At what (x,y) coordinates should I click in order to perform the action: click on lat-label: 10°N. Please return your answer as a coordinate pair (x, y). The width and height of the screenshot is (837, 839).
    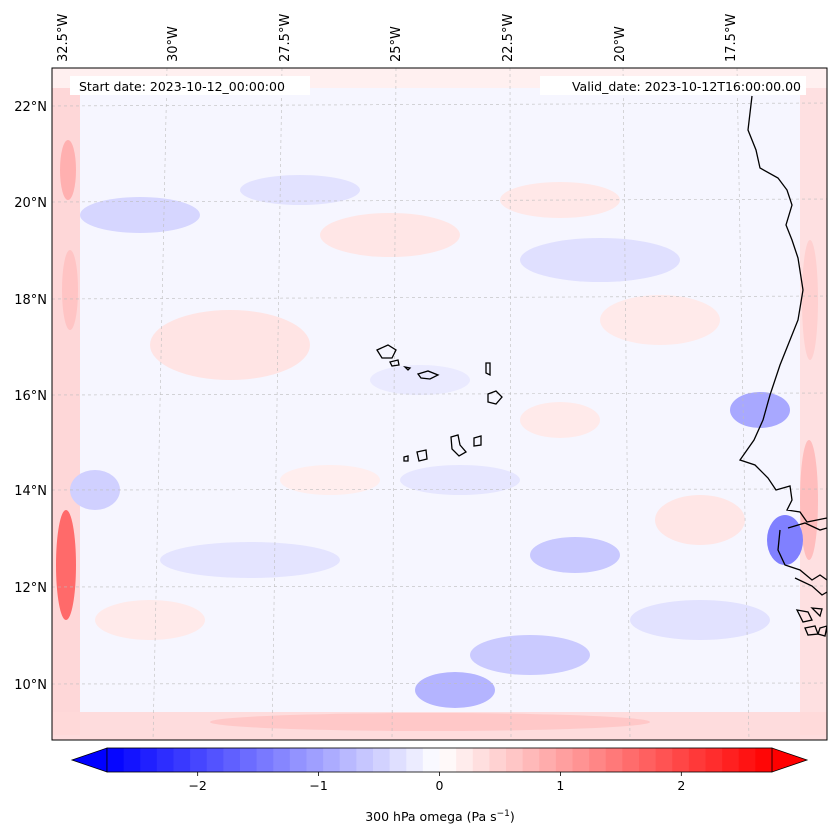
    Looking at the image, I should click on (30, 685).